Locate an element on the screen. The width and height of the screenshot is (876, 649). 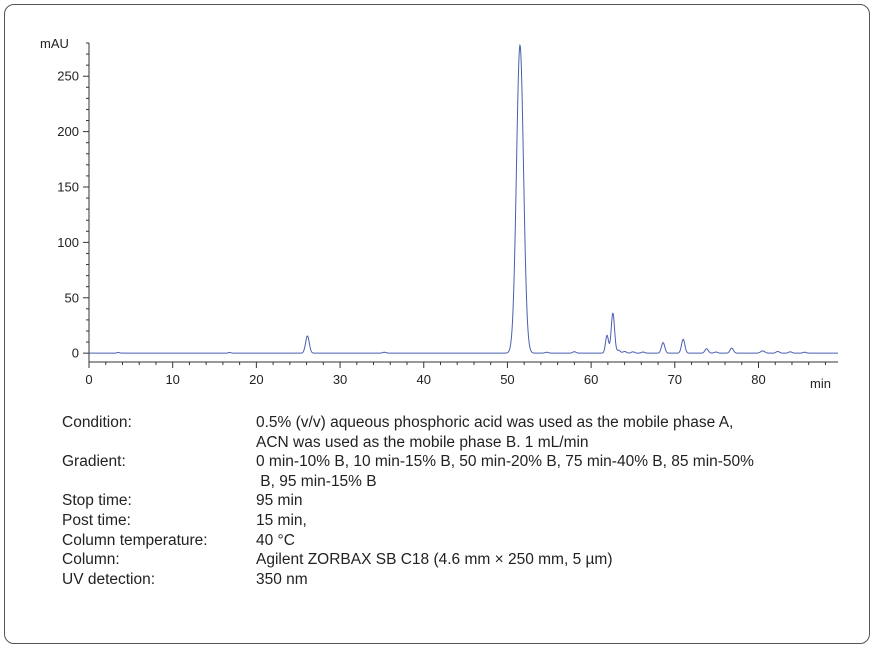
condition-value: 350 nm is located at coordinates (559, 580).